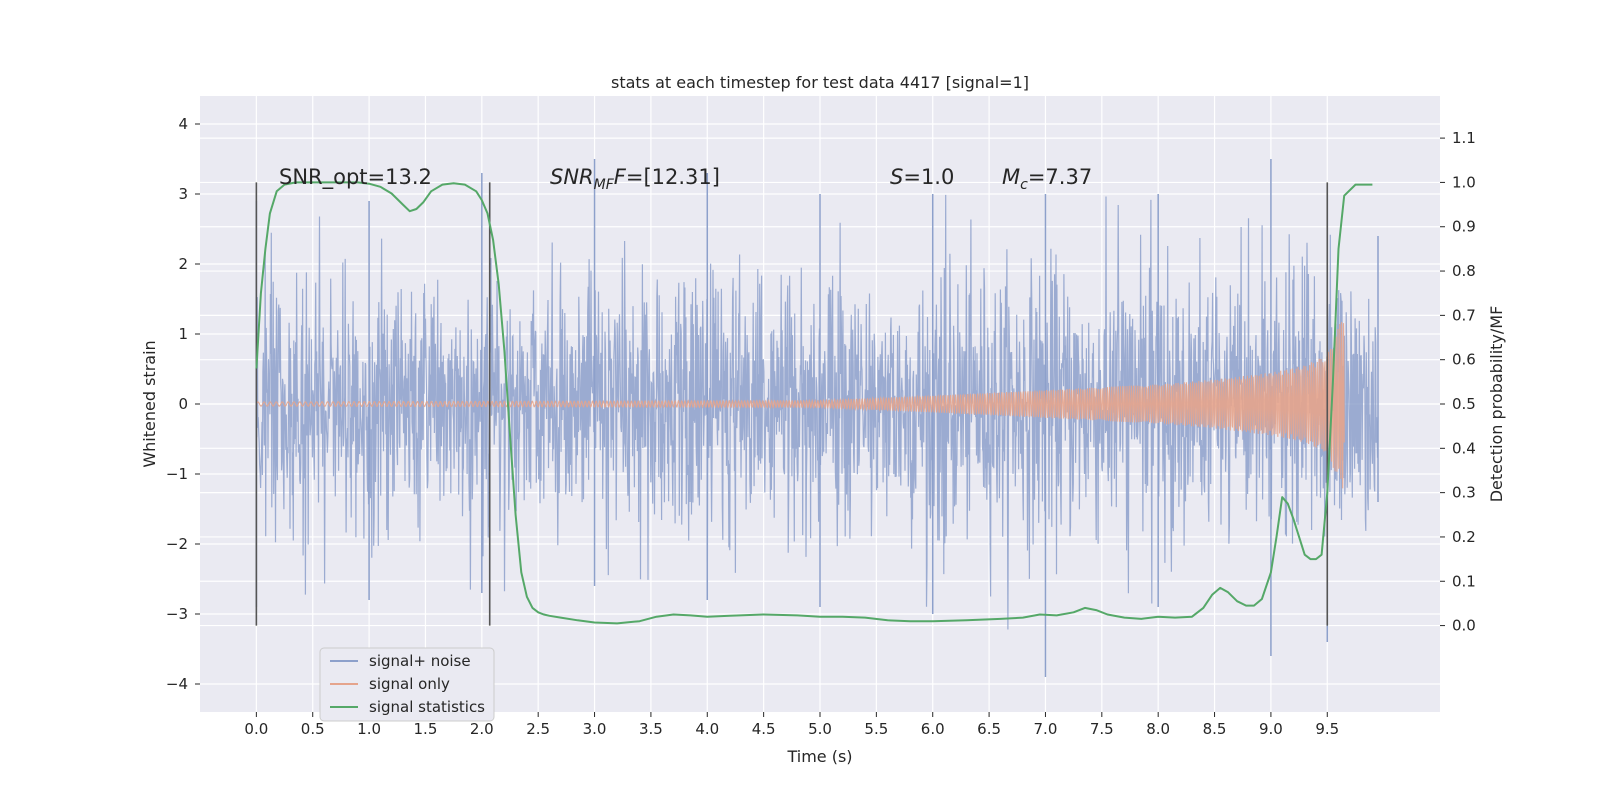 Image resolution: width=1600 pixels, height=800 pixels. What do you see at coordinates (1011, 177) in the screenshot?
I see `mc-symbol: M` at bounding box center [1011, 177].